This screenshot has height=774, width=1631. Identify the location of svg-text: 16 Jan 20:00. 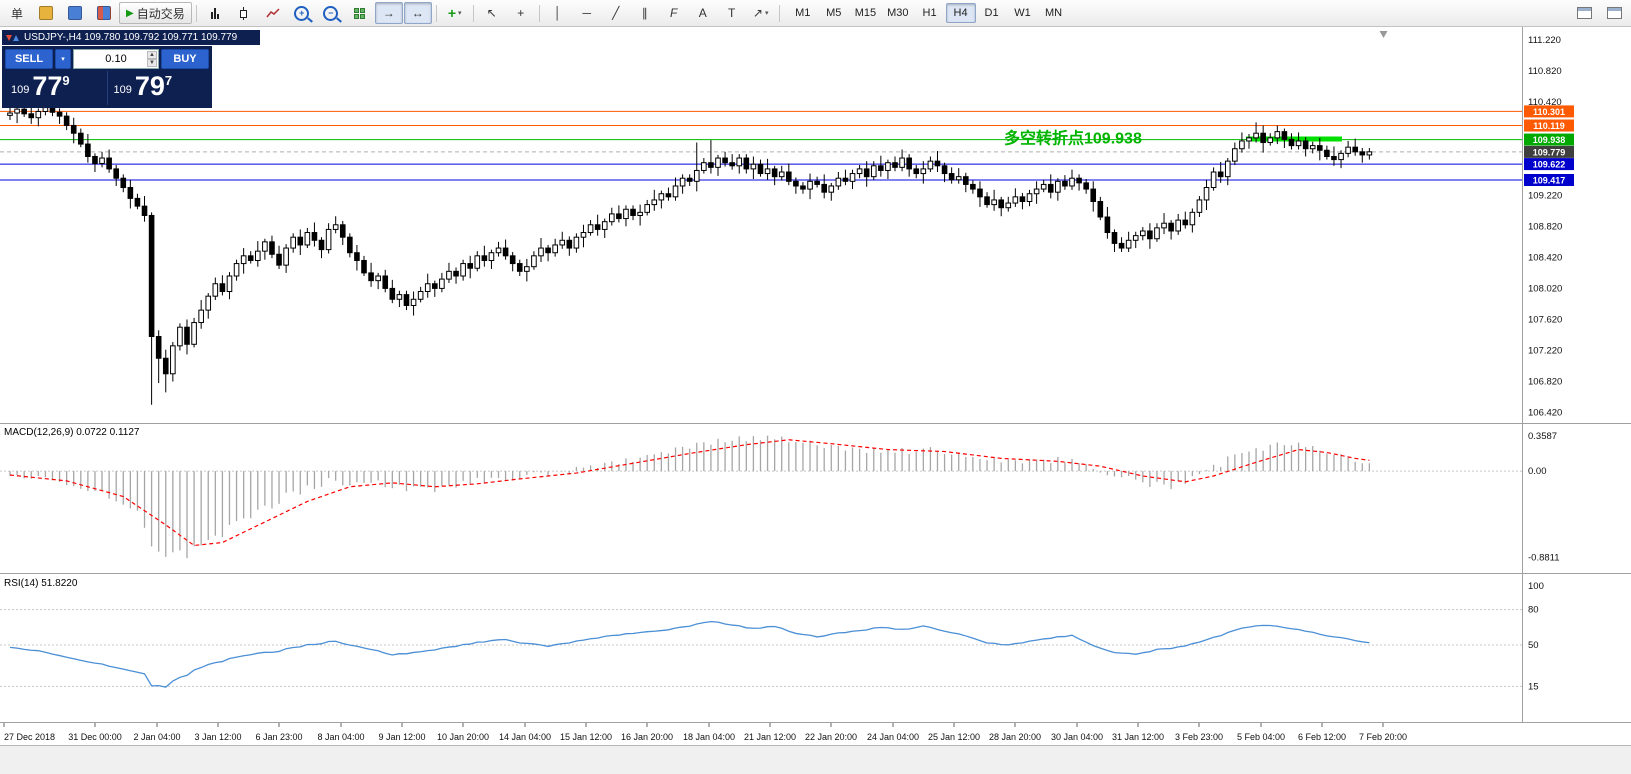
(647, 737).